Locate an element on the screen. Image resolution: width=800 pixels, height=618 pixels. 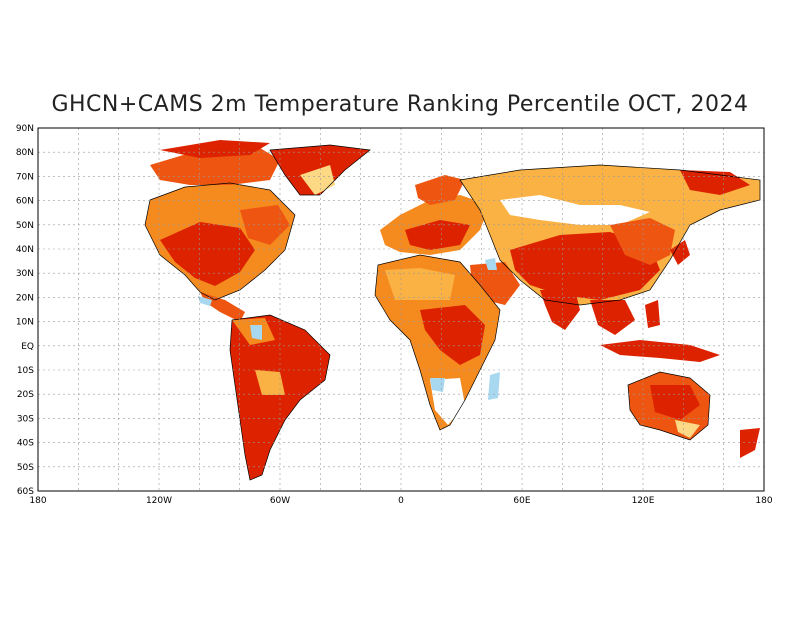
longitude-label: 60E is located at coordinates (521, 501).